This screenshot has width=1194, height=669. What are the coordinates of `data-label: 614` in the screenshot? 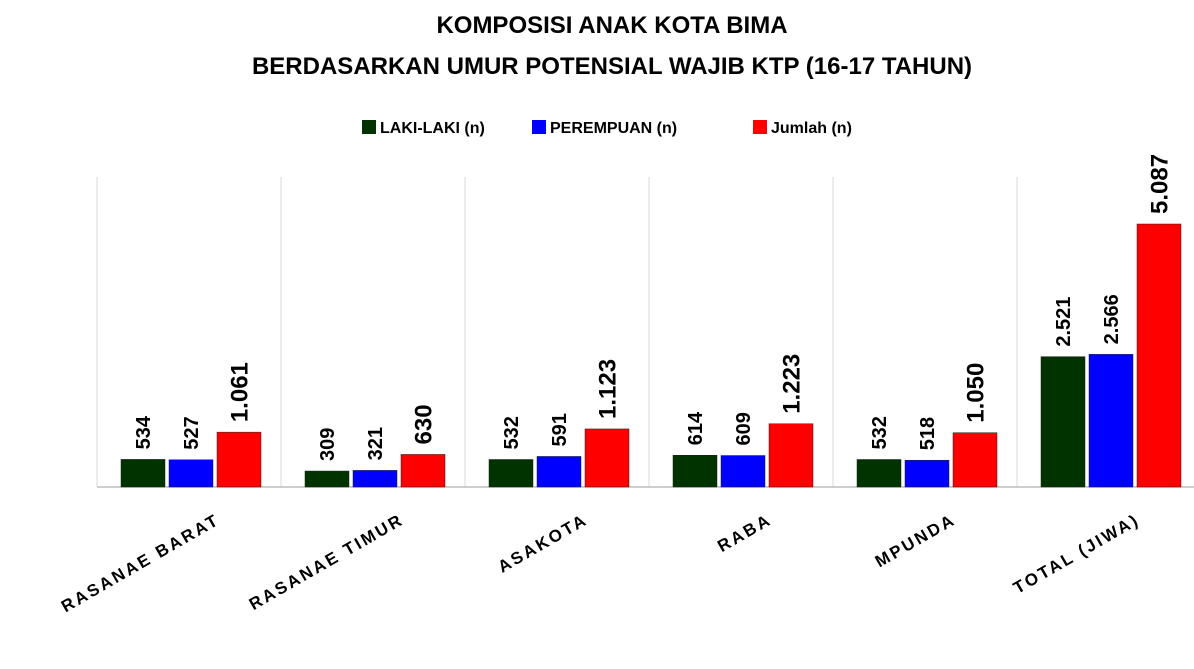 It's located at (696, 428).